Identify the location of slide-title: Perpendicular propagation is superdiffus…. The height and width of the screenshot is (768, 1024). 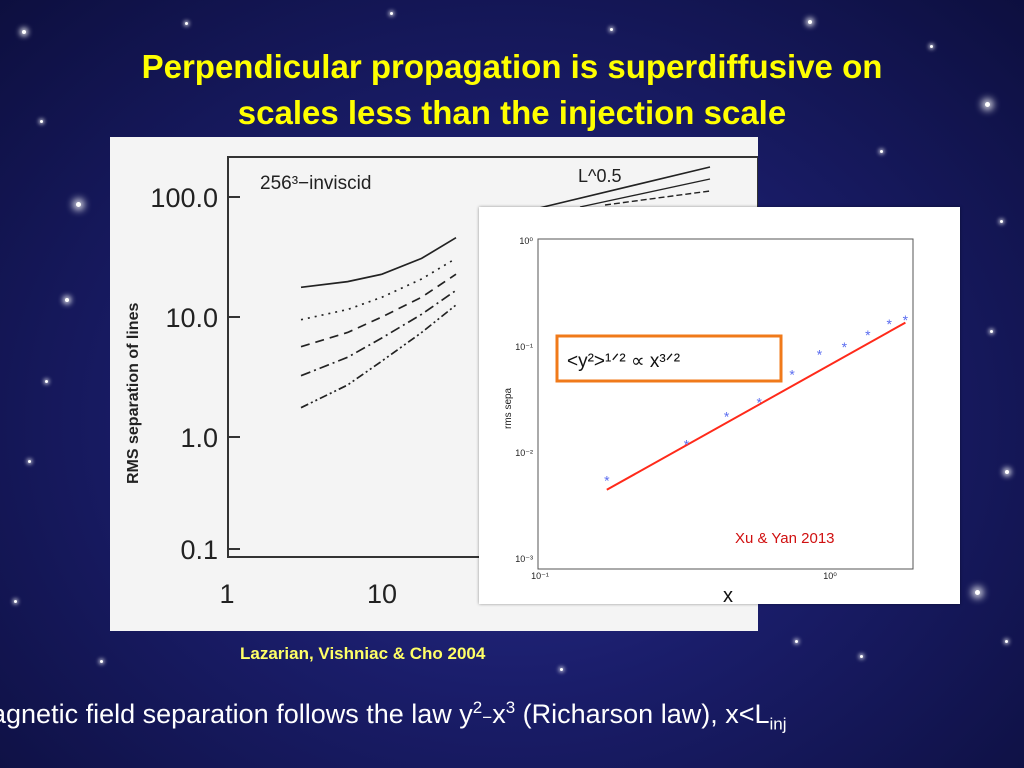
(512, 90).